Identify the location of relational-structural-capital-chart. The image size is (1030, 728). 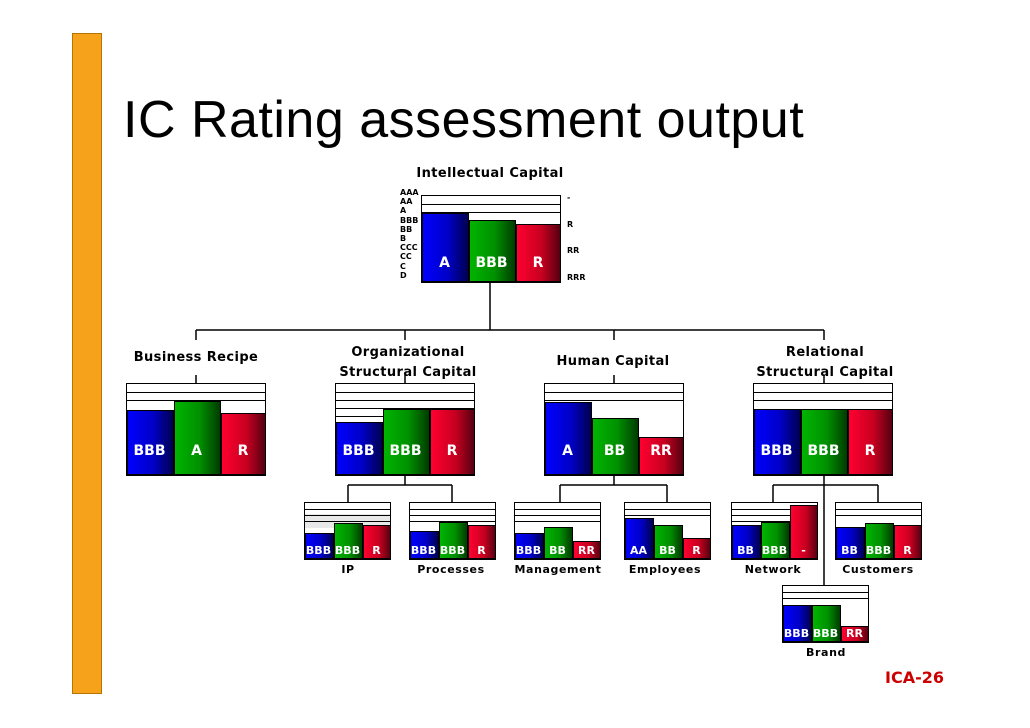
(823, 429).